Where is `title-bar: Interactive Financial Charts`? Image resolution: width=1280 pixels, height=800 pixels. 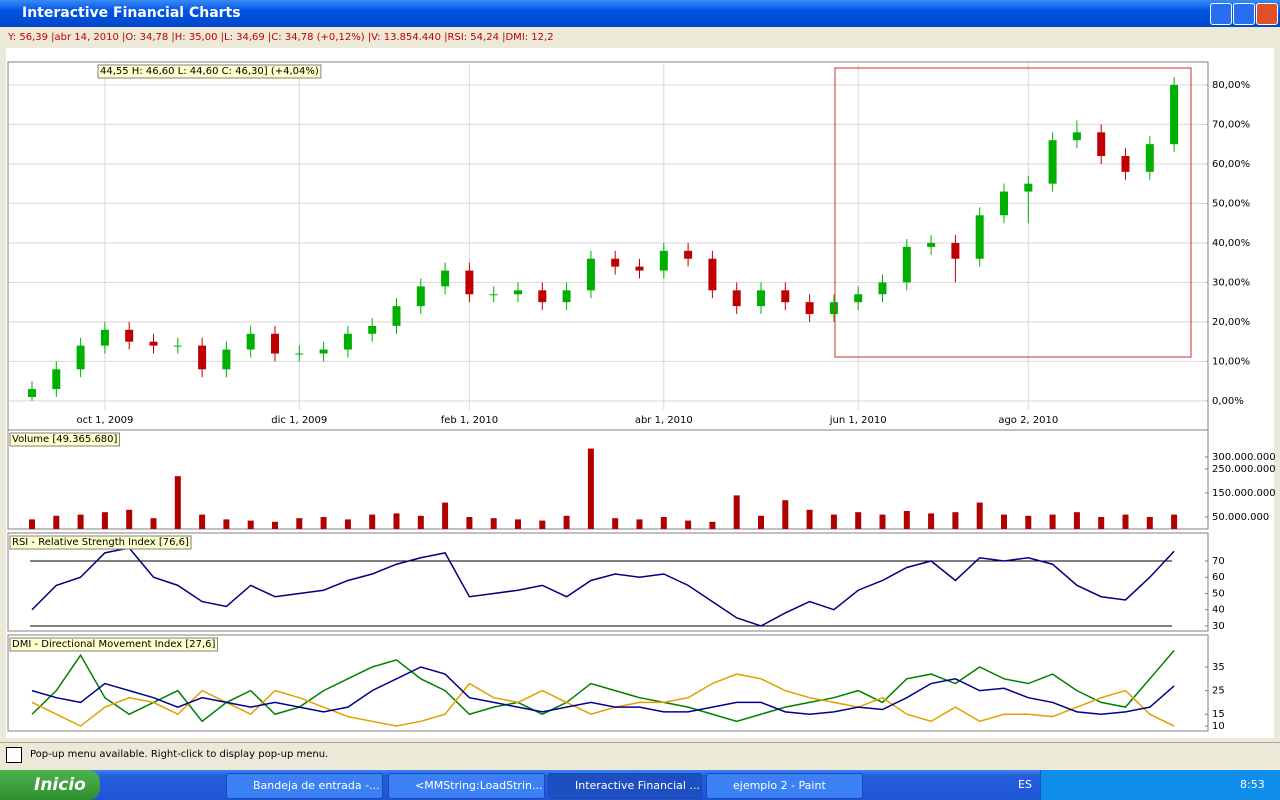
title-bar: Interactive Financial Charts is located at coordinates (640, 13).